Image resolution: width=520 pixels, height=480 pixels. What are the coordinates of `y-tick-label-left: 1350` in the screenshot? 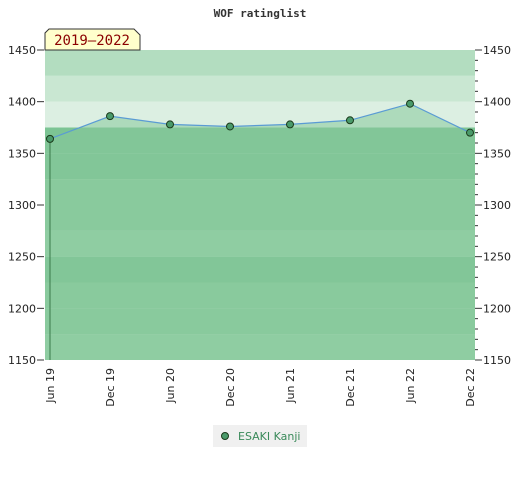 It's located at (22, 153).